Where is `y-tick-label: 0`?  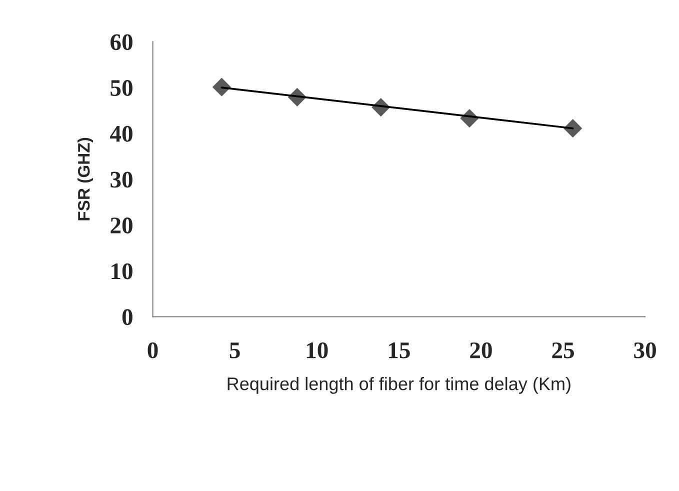
y-tick-label: 0 is located at coordinates (127, 317).